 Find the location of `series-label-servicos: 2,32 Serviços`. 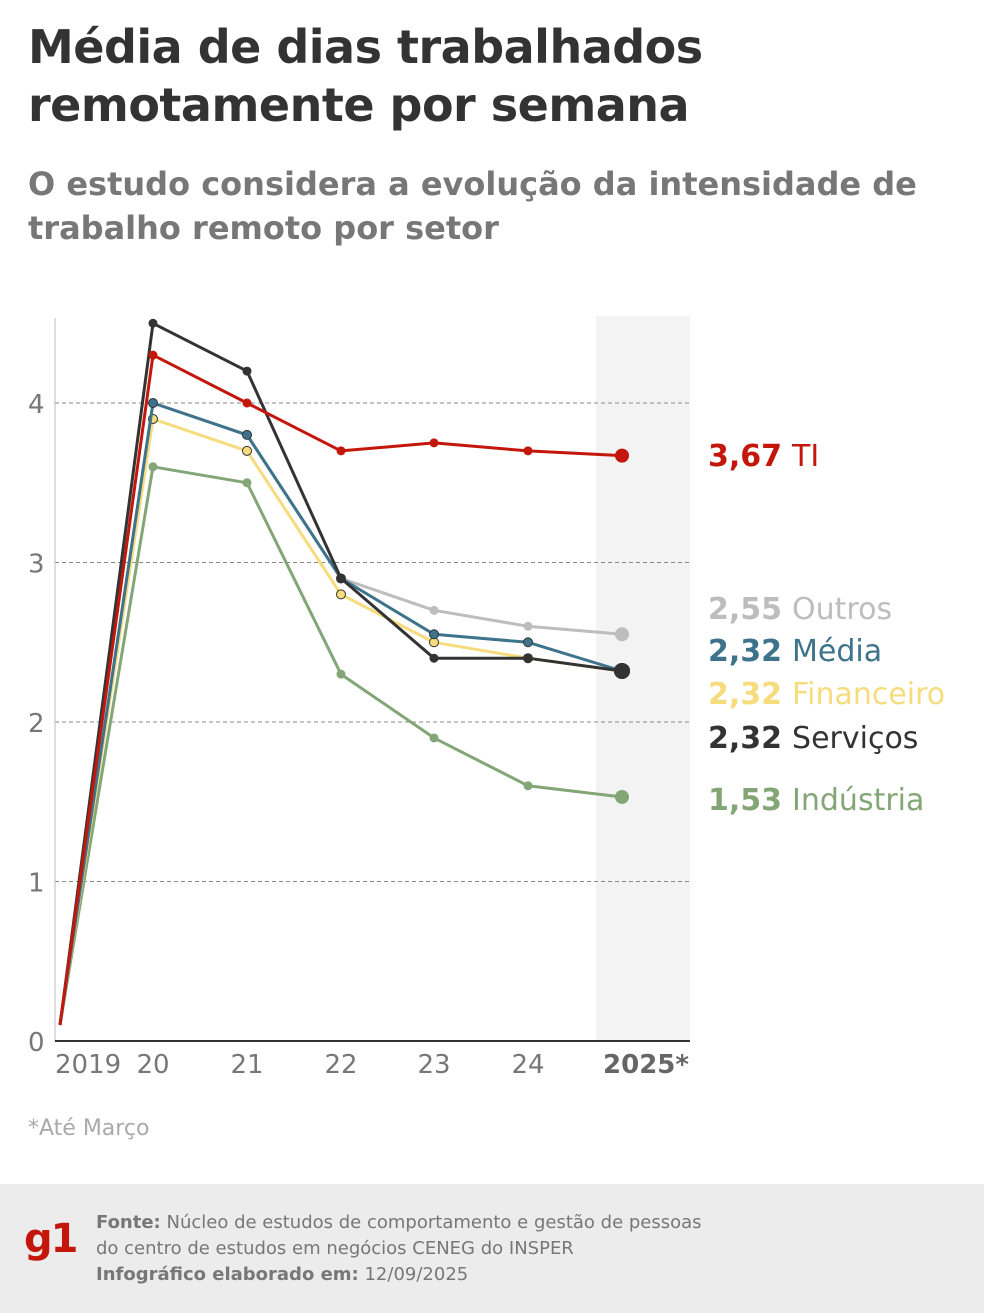

series-label-servicos: 2,32 Serviços is located at coordinates (813, 738).